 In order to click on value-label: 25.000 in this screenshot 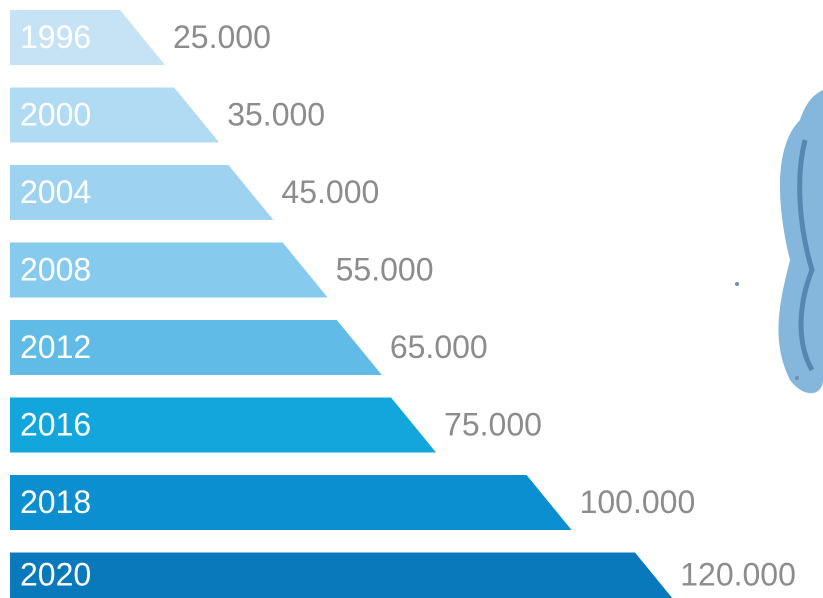, I will do `click(222, 37)`.